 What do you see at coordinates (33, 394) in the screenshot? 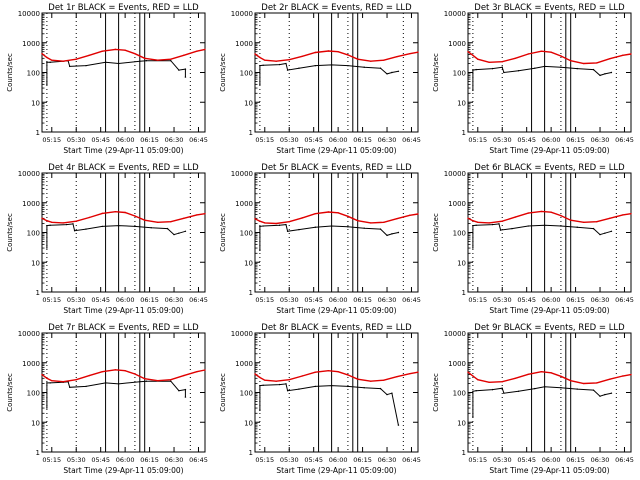
I see `y-tick-label: 100` at bounding box center [33, 394].